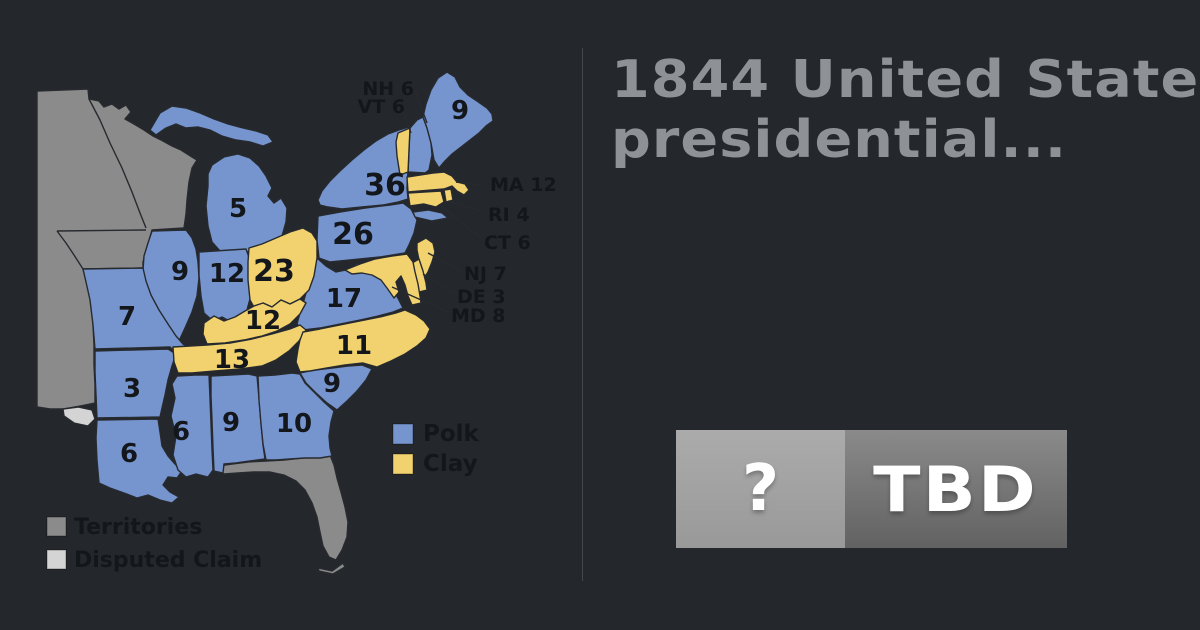 This screenshot has height=630, width=1200. What do you see at coordinates (192, 426) in the screenshot?
I see `state-mississippi` at bounding box center [192, 426].